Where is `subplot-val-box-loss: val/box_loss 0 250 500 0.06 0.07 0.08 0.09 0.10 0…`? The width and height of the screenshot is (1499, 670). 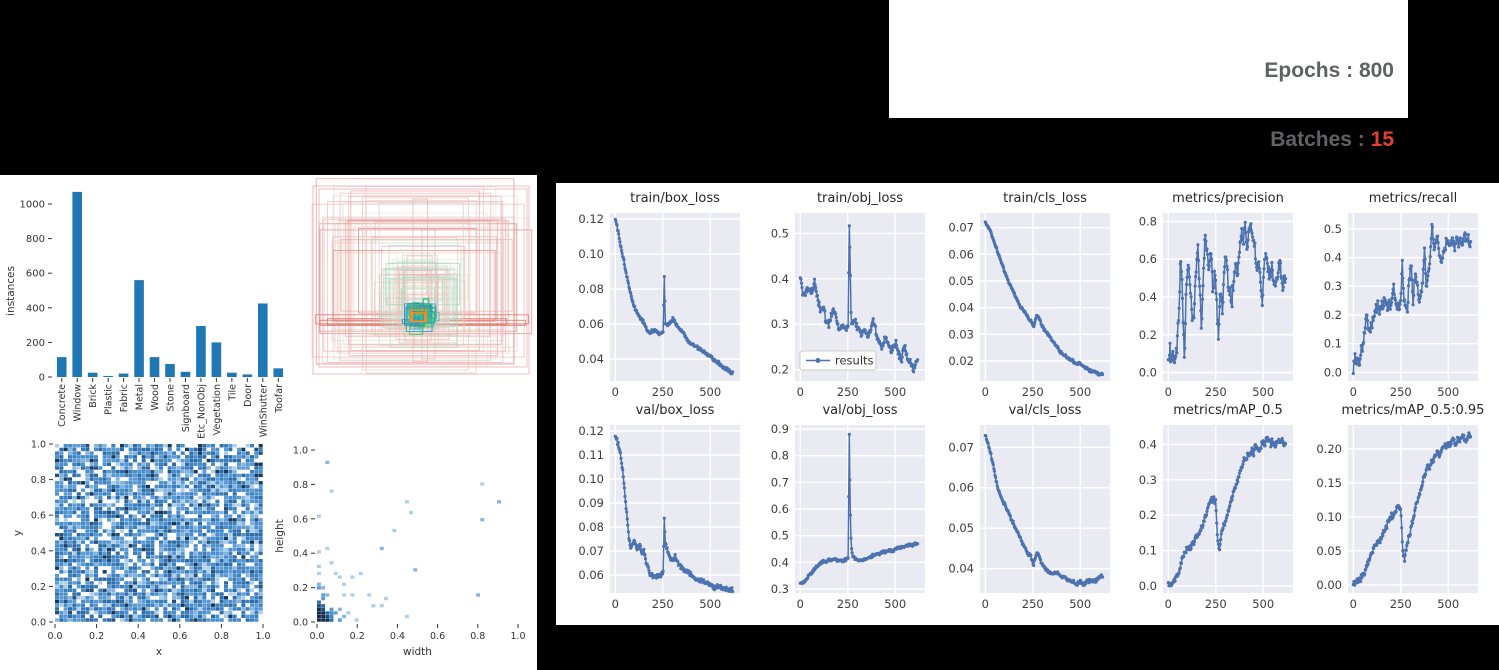
subplot-val-box-loss: val/box_loss 0 250 500 0.06 0.07 0.08 0.09 0.10 0… is located at coordinates (655, 507).